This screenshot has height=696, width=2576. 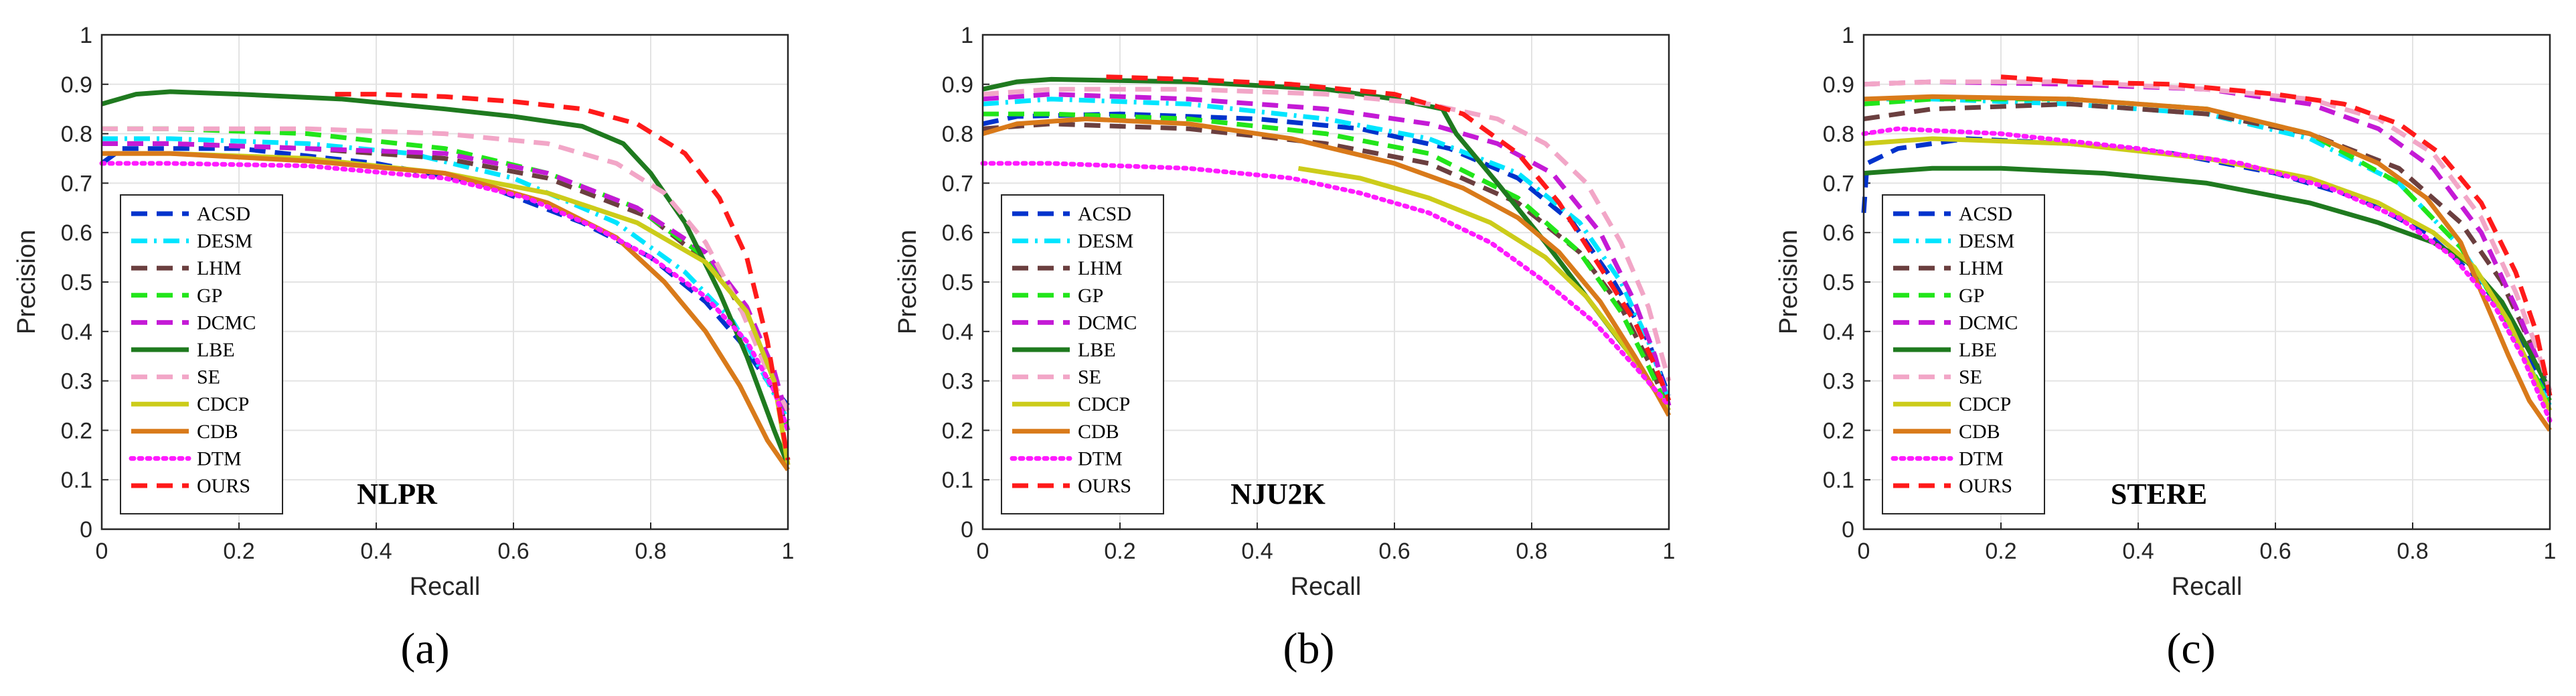 I want to click on panel-label: (a), so click(x=424, y=648).